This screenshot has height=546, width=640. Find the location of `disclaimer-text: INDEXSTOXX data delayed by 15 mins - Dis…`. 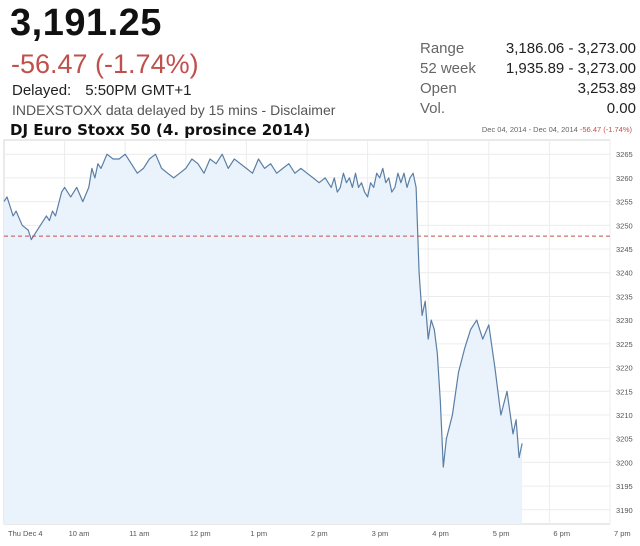

disclaimer-text: INDEXSTOXX data delayed by 15 mins - Dis… is located at coordinates (174, 110).